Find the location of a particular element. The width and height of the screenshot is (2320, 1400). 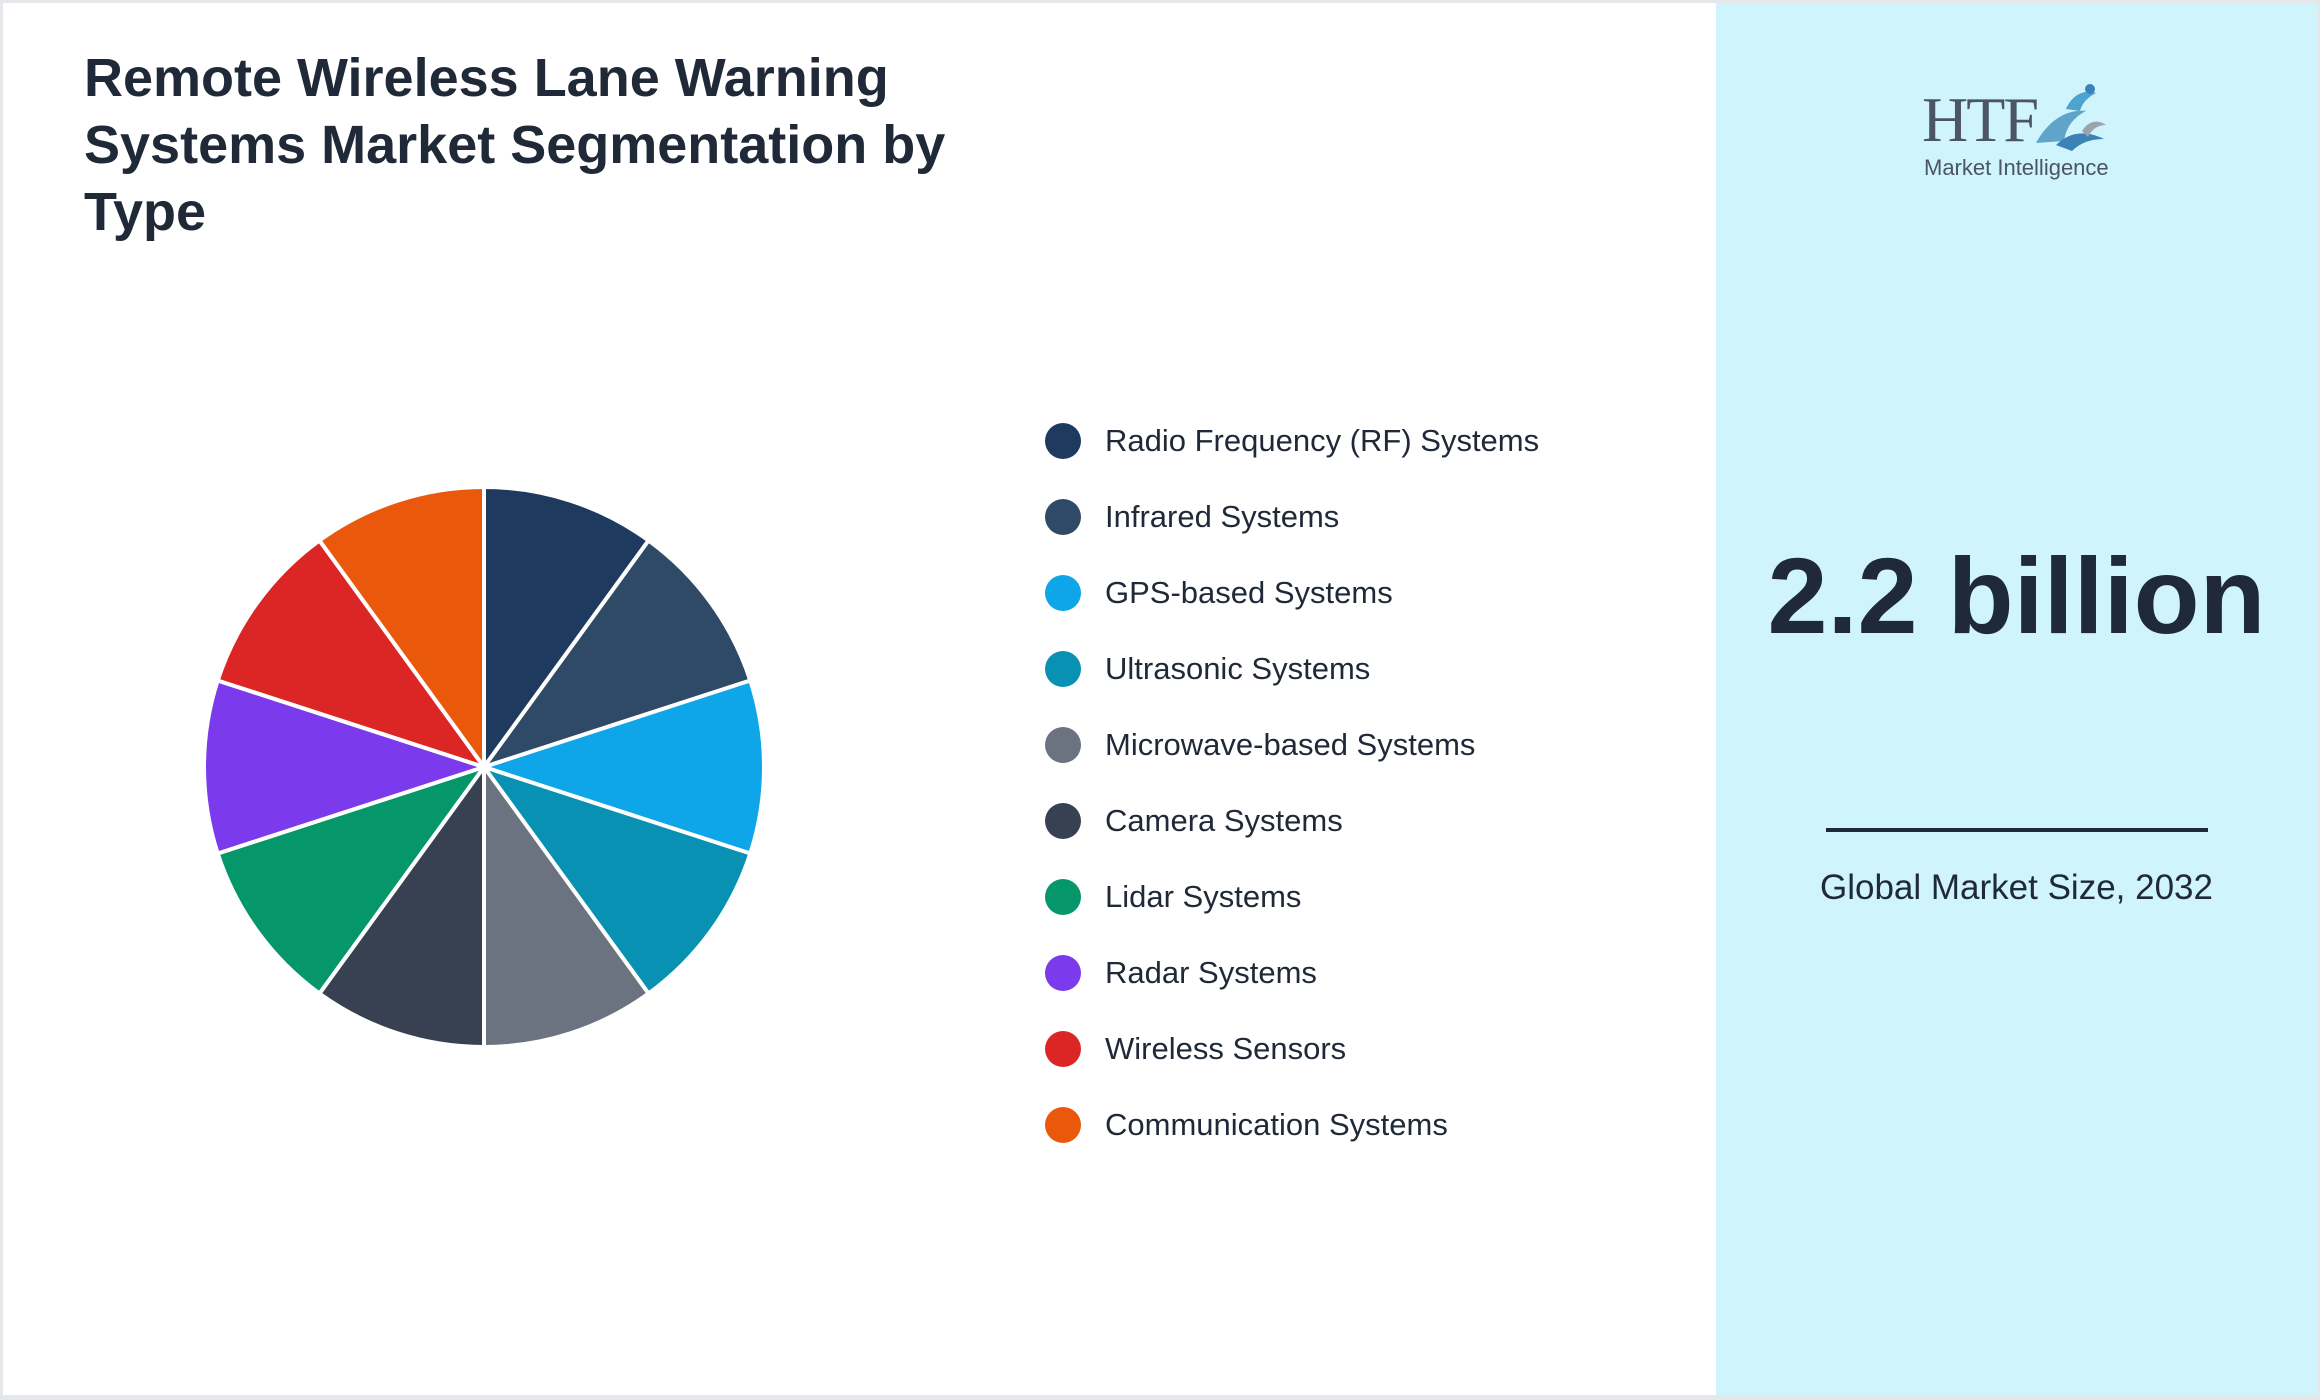

legend-label: Infrared Systems is located at coordinates (1222, 516).